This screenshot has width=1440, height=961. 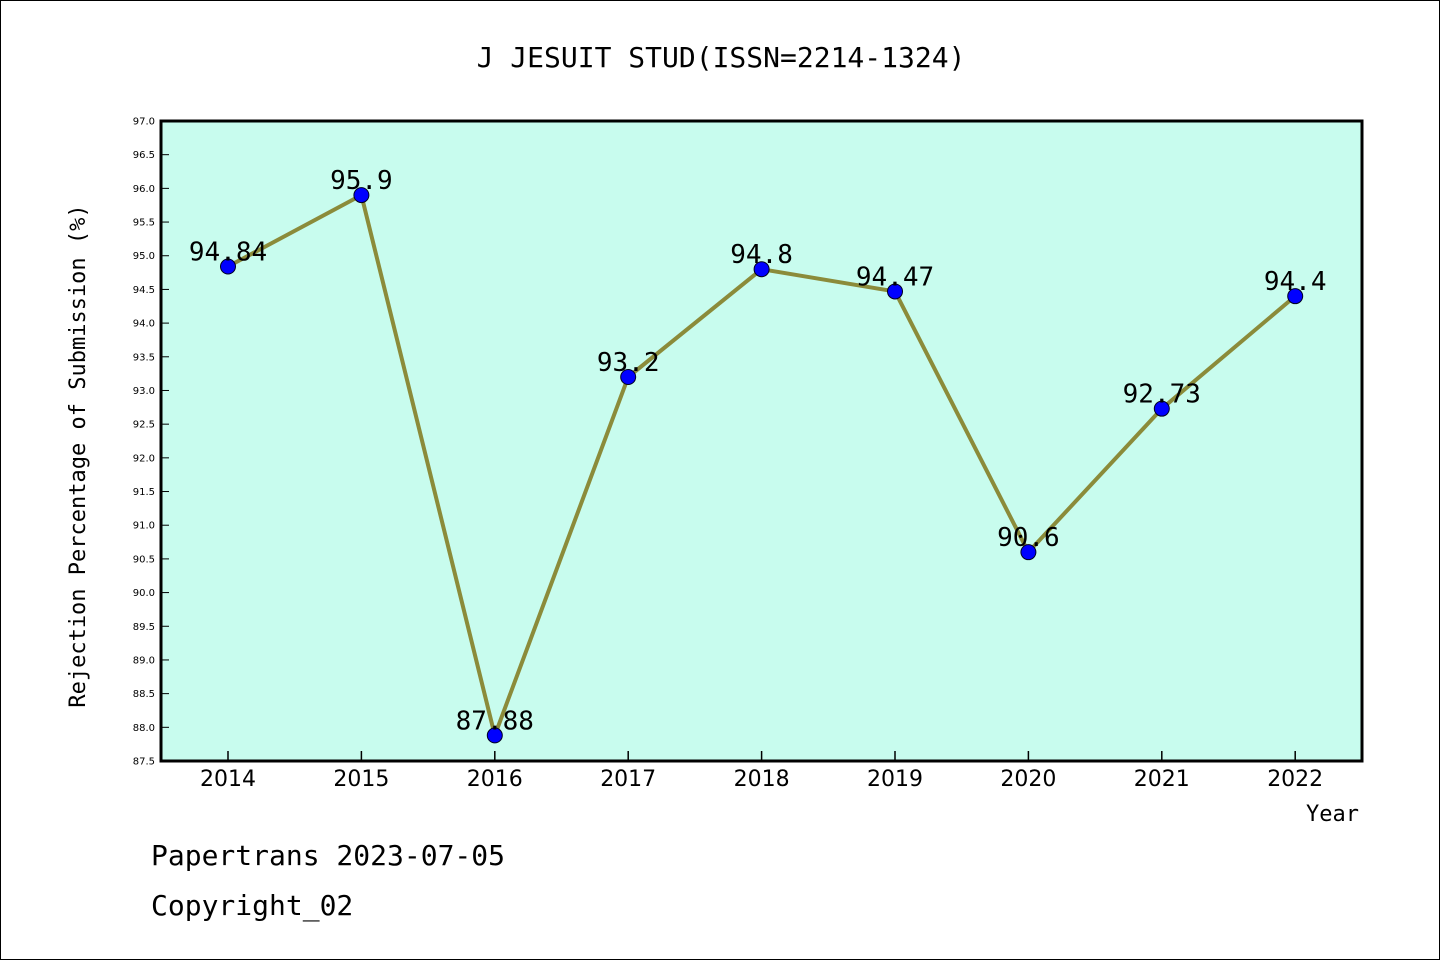 What do you see at coordinates (495, 779) in the screenshot?
I see `x-tick-label: 2016` at bounding box center [495, 779].